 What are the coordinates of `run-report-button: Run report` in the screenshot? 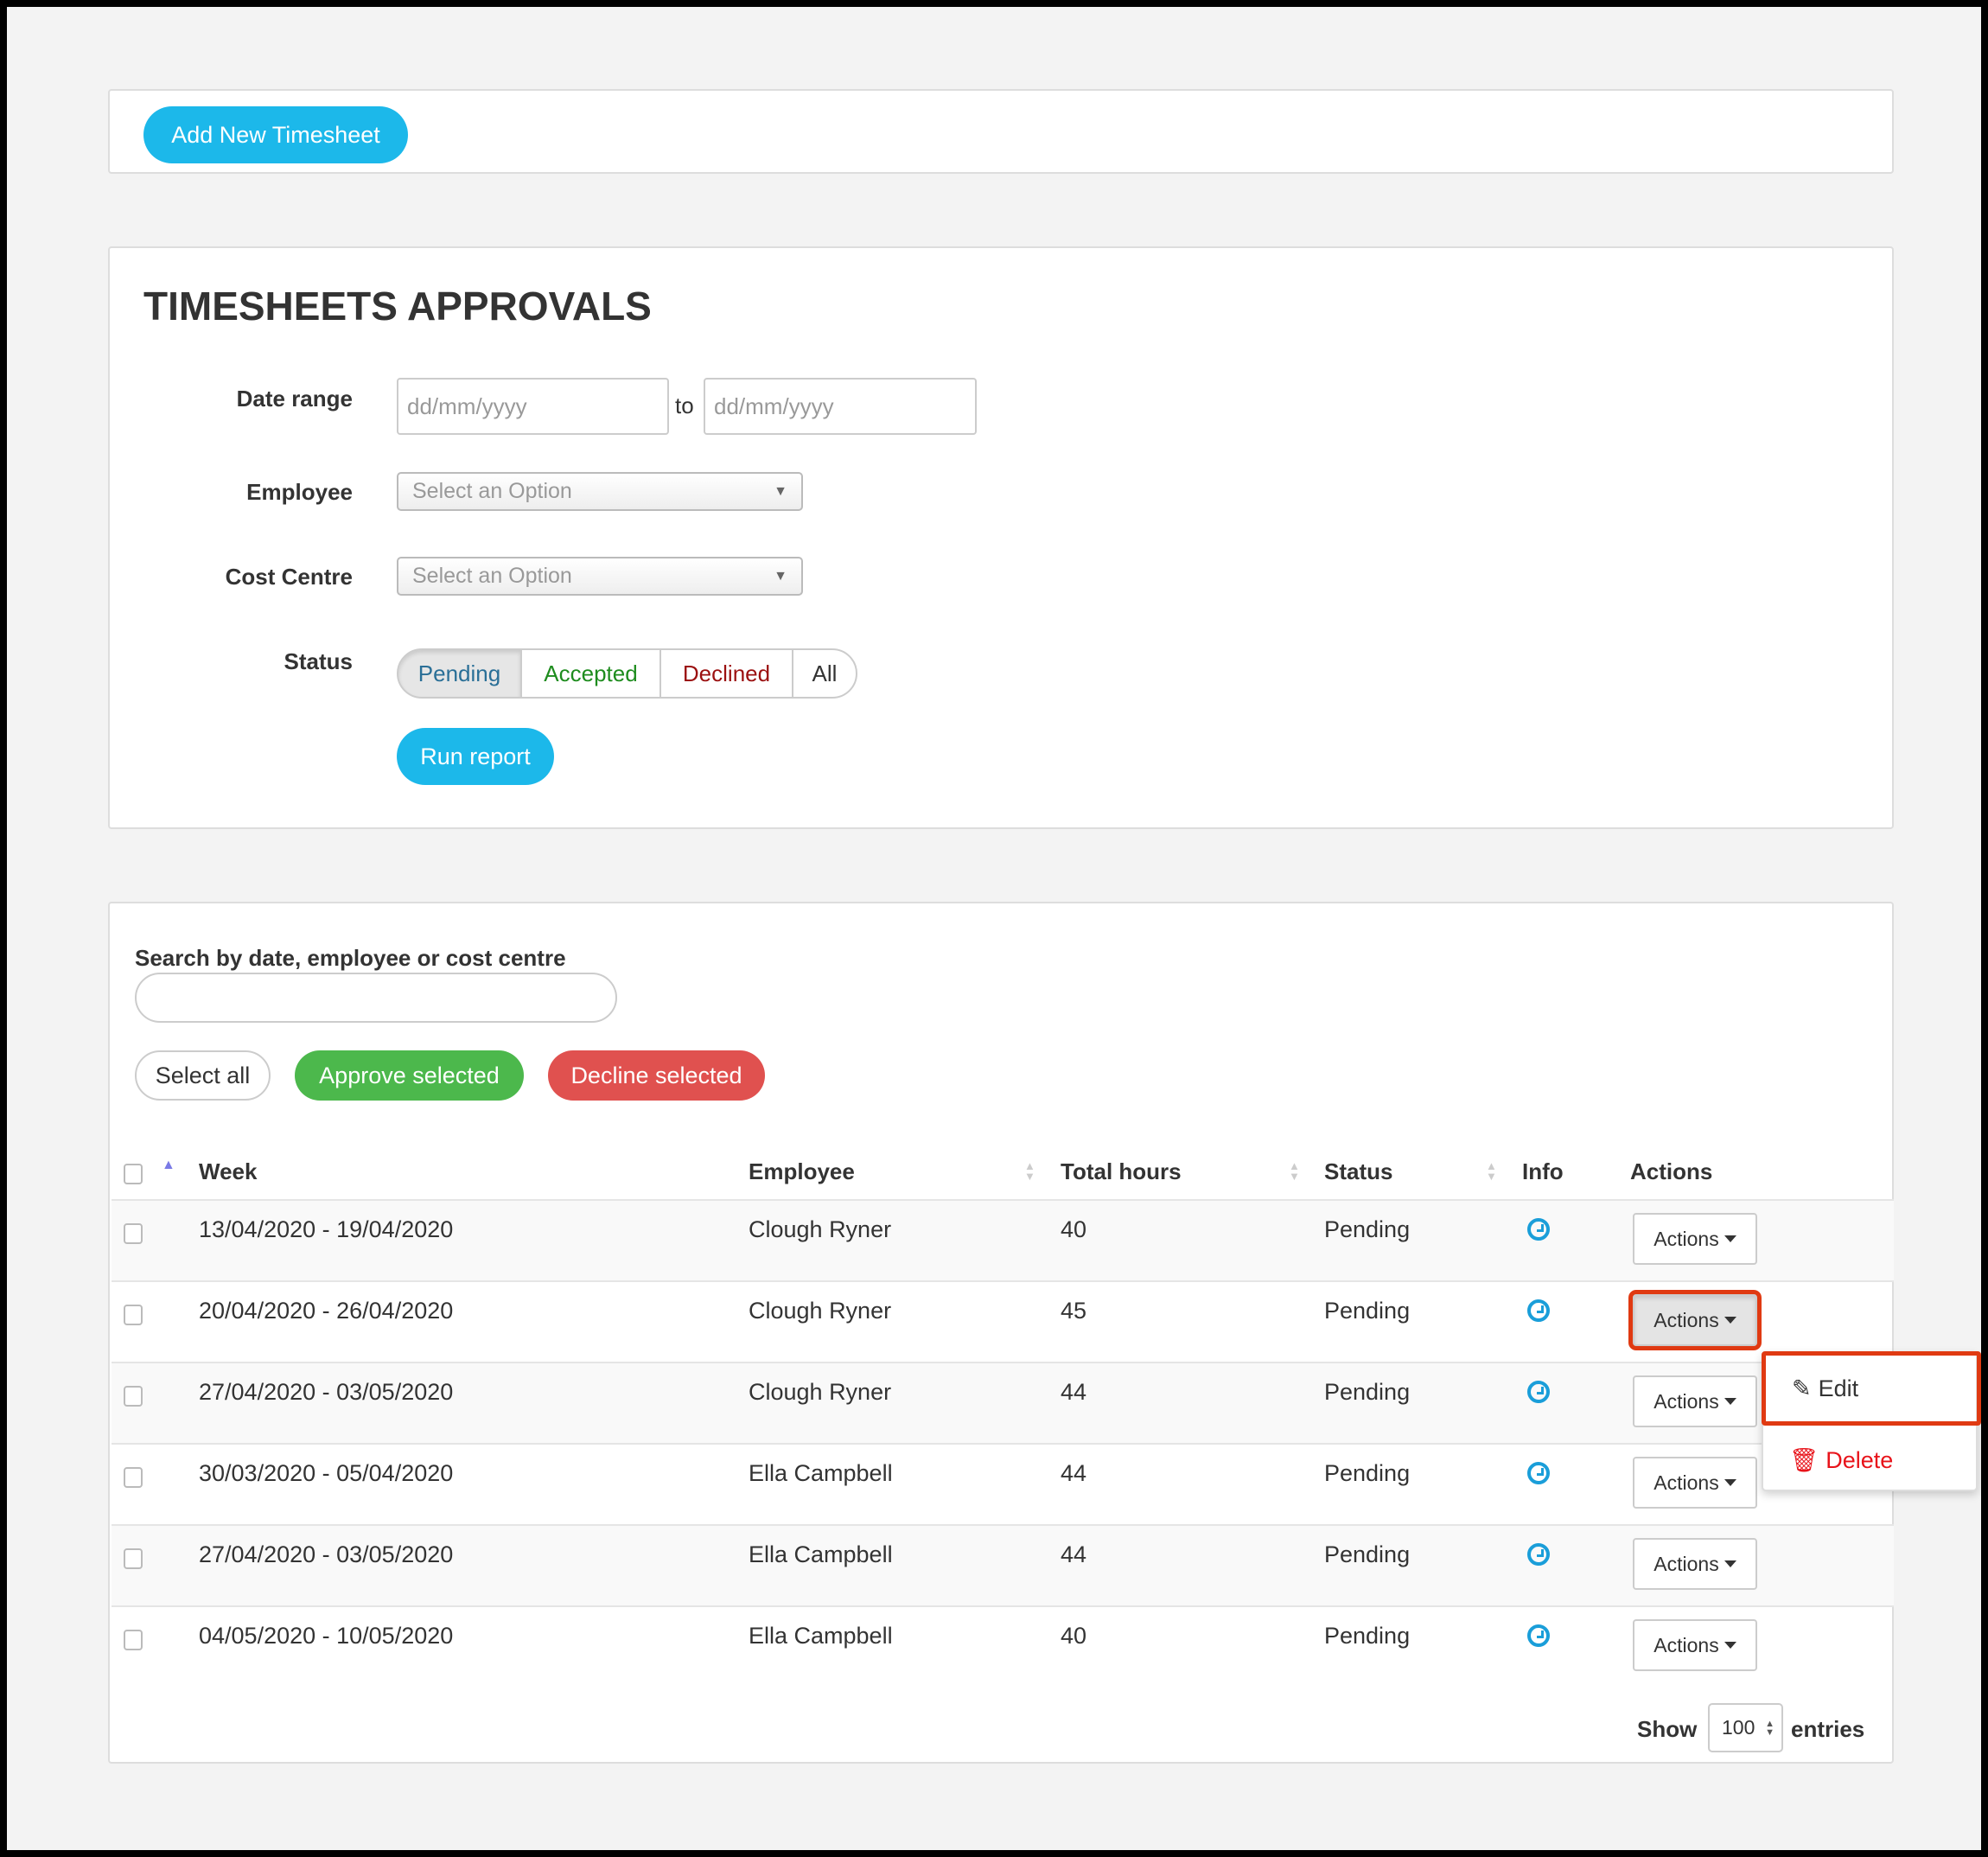 It's located at (475, 756).